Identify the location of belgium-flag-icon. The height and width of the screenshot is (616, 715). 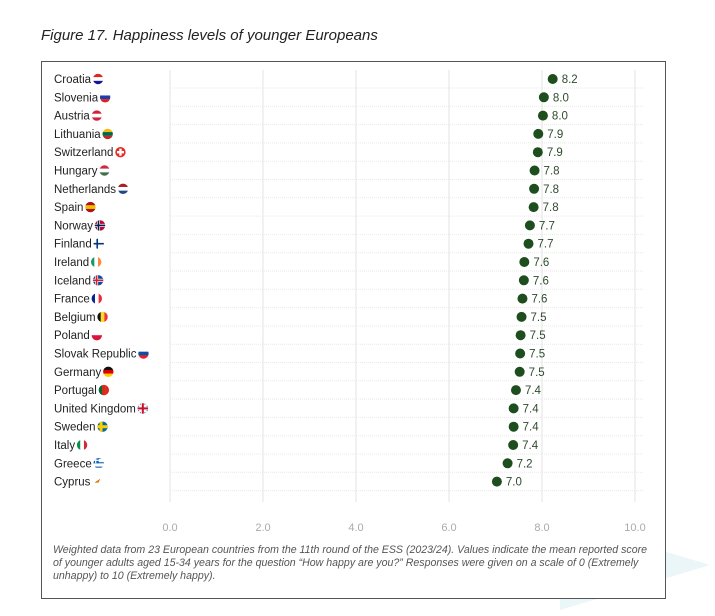
(102, 317).